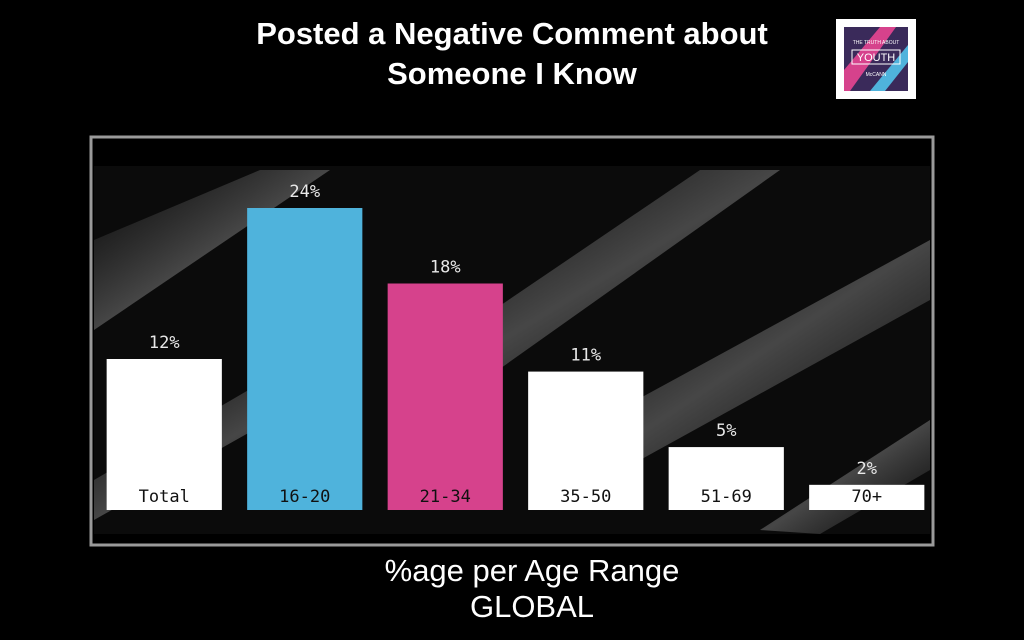  I want to click on value-label: 2%, so click(867, 469).